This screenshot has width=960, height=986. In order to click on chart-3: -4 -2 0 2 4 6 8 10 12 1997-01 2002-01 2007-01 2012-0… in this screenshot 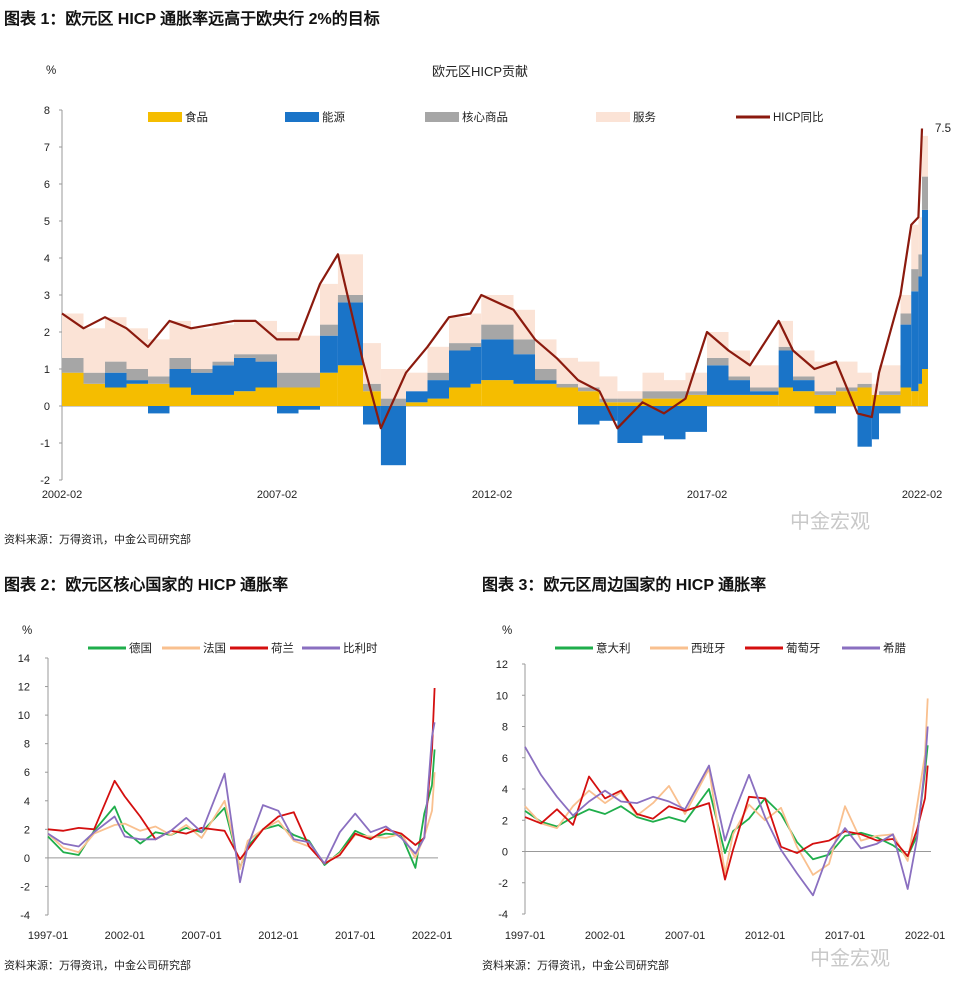, I will do `click(720, 791)`.